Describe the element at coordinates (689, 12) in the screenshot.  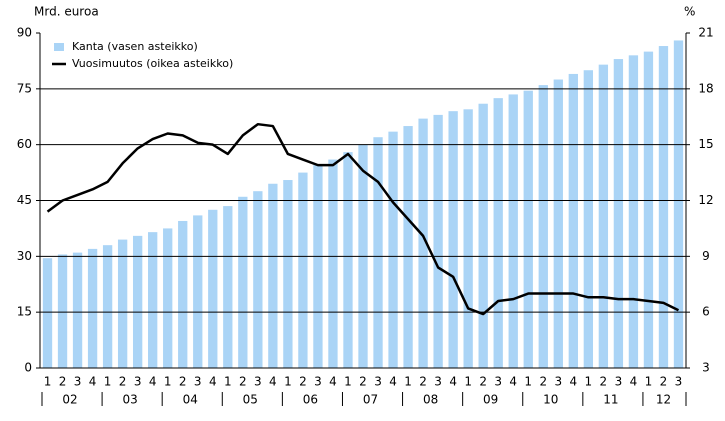
I see `y2-axis-label: %` at that location.